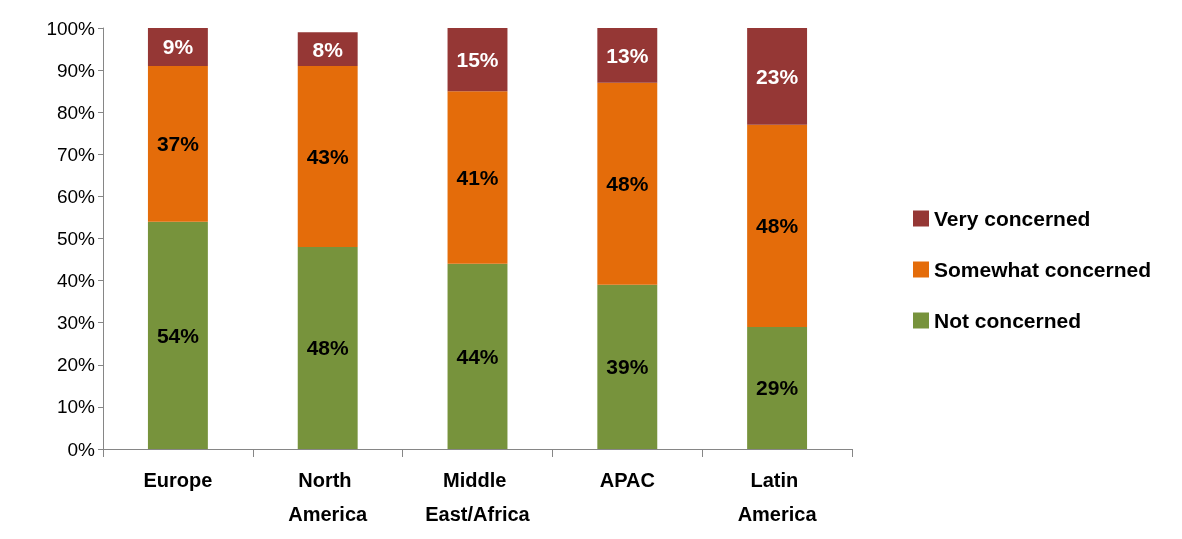 The height and width of the screenshot is (539, 1182). I want to click on legend-label: Somewhat concerned, so click(1043, 269).